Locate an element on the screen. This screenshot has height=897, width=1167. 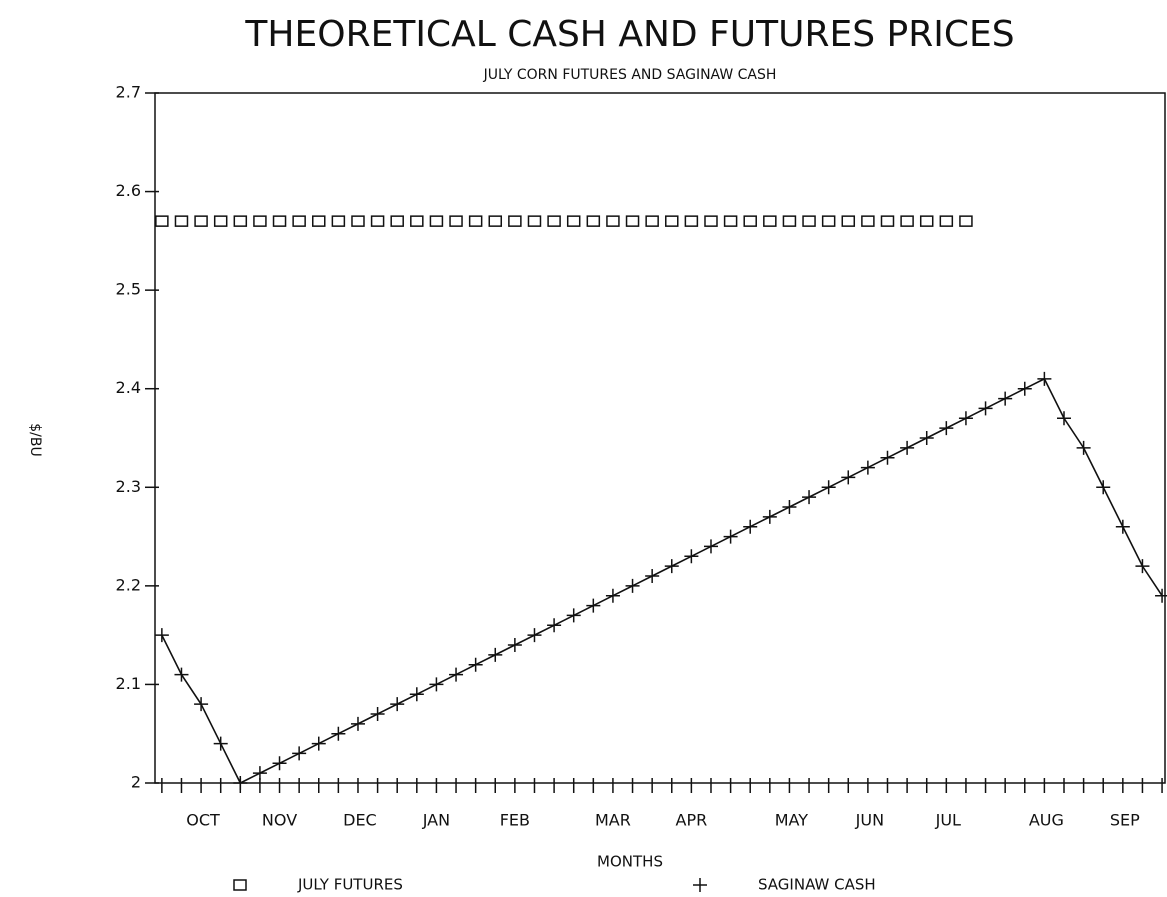
x-tick-label: OCT is located at coordinates (203, 820).